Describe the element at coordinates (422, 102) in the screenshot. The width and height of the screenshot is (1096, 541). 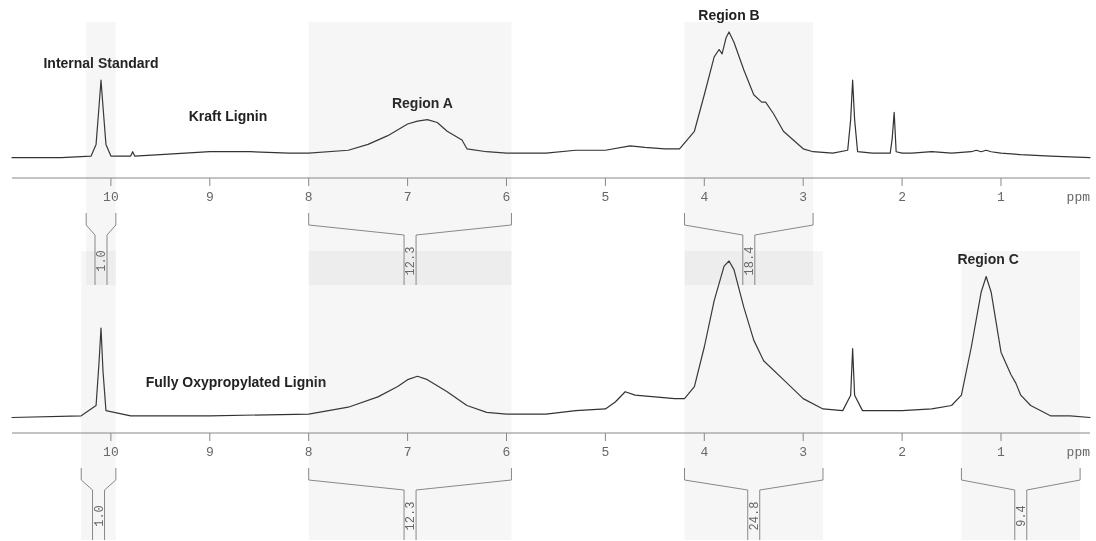
I see `annotation: Region A` at that location.